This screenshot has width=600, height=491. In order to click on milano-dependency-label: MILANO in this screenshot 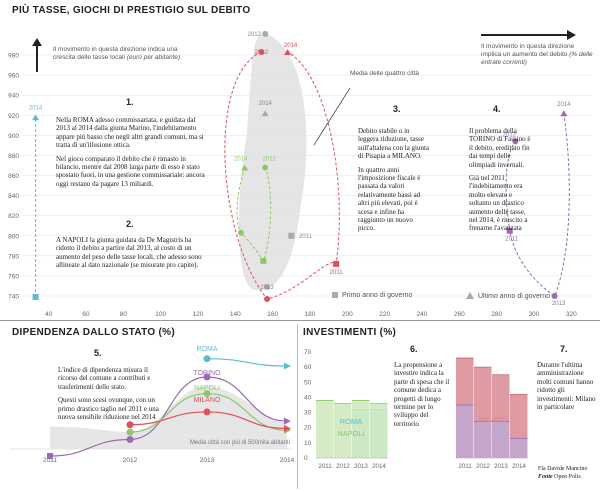, I will do `click(207, 400)`.